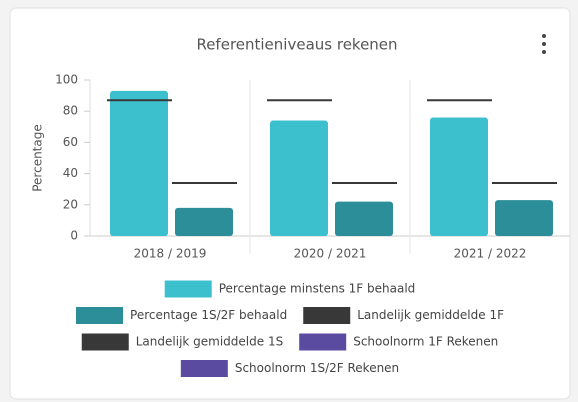  What do you see at coordinates (490, 254) in the screenshot?
I see `x-tick-label: 2021 / 2022` at bounding box center [490, 254].